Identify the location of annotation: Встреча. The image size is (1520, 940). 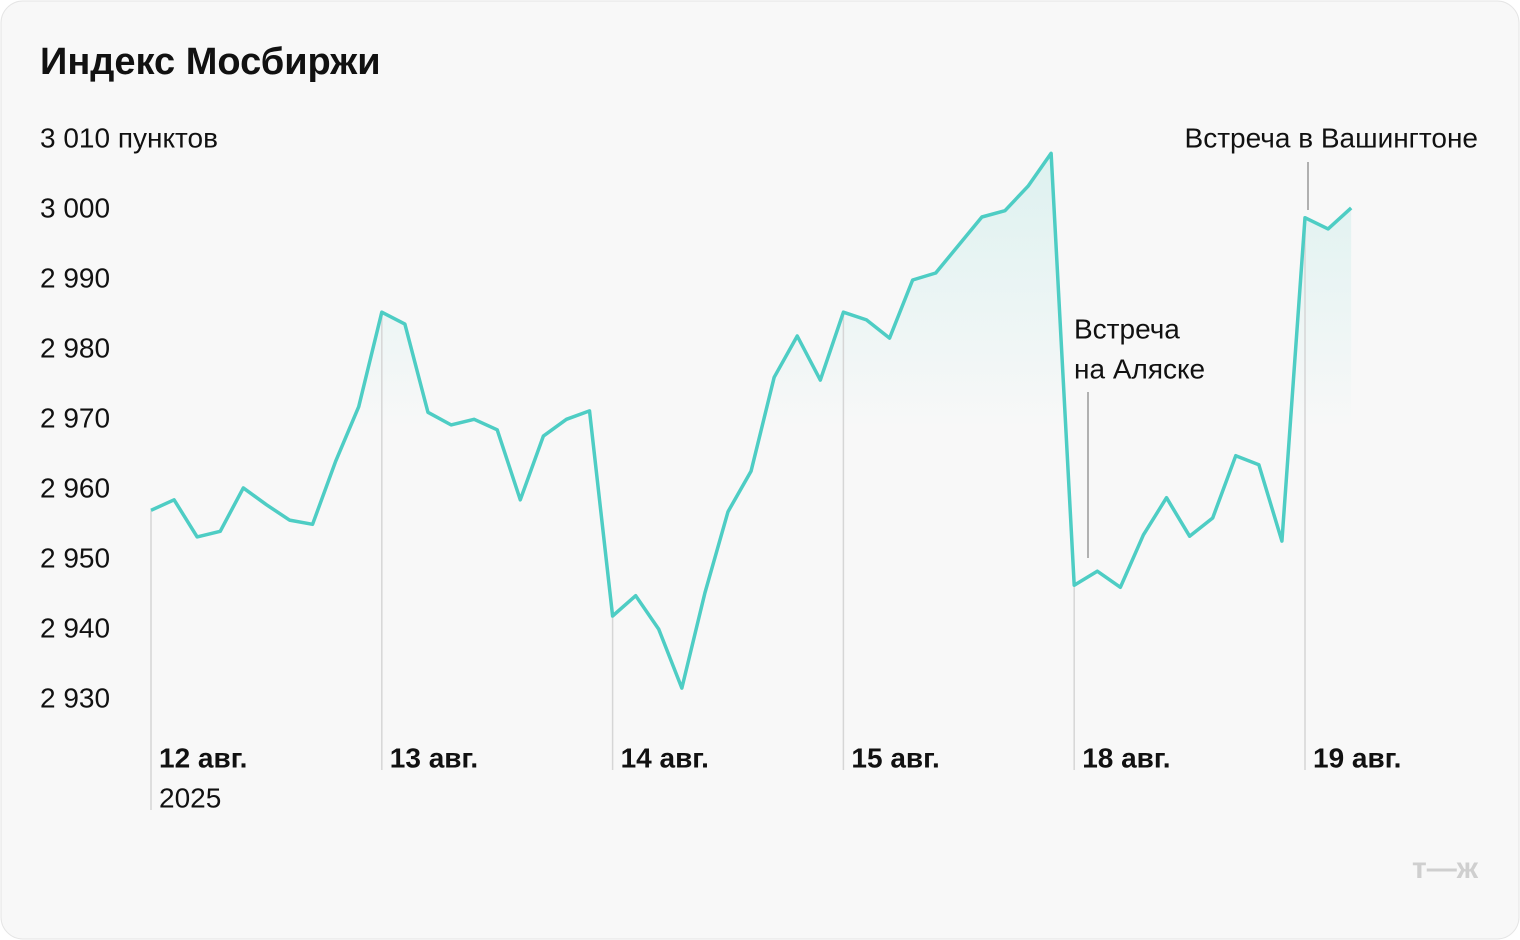
(1127, 328).